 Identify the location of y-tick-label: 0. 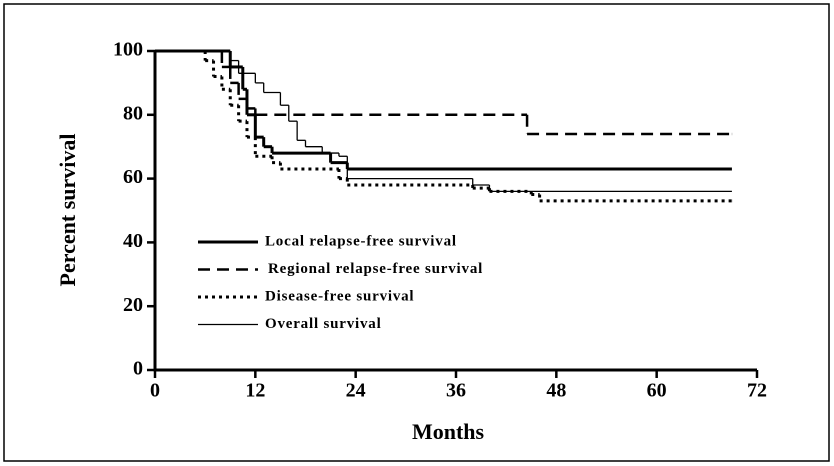
(138, 369).